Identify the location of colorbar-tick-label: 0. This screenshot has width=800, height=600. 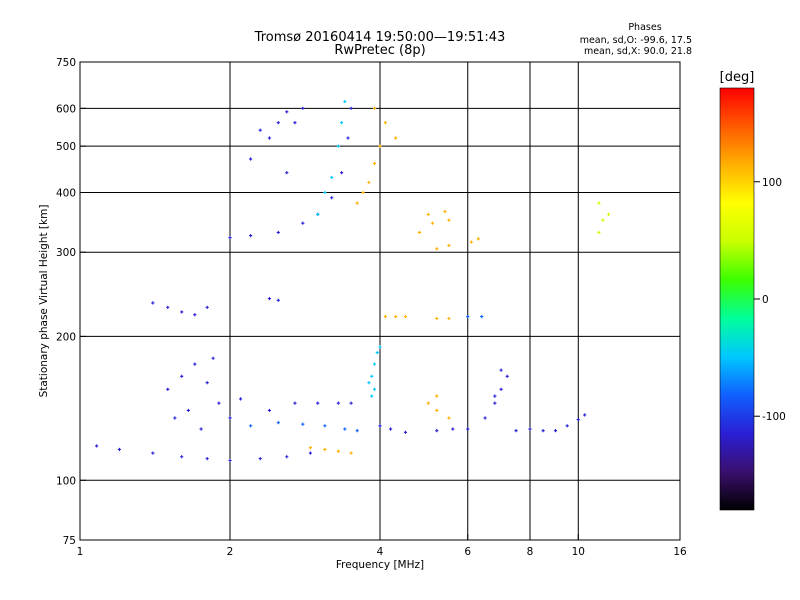
(765, 300).